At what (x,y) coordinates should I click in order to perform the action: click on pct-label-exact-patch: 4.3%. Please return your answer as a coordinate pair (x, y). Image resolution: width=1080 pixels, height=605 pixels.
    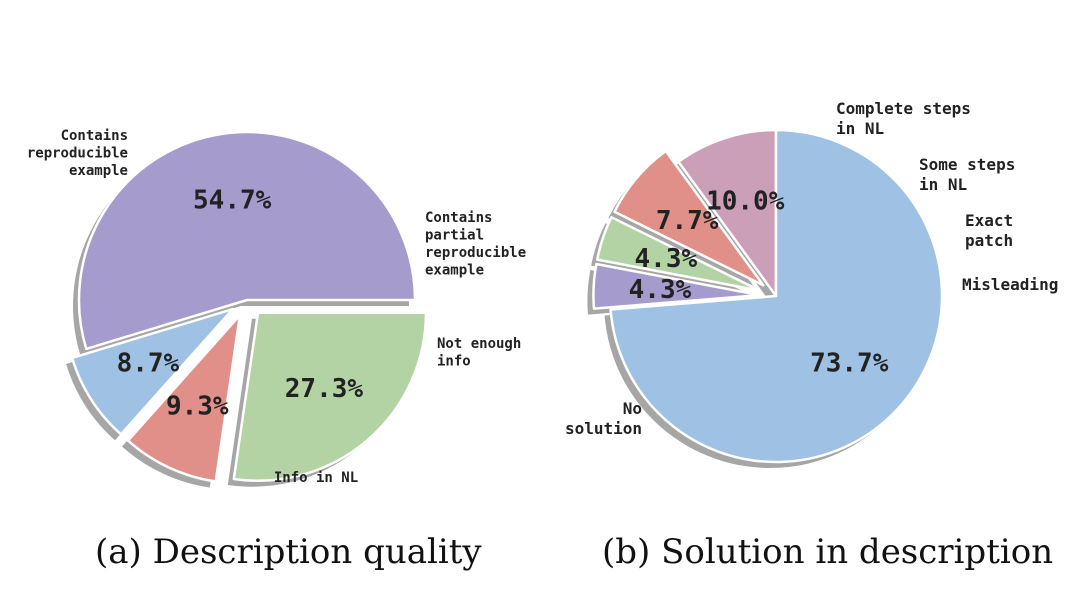
    Looking at the image, I should click on (666, 259).